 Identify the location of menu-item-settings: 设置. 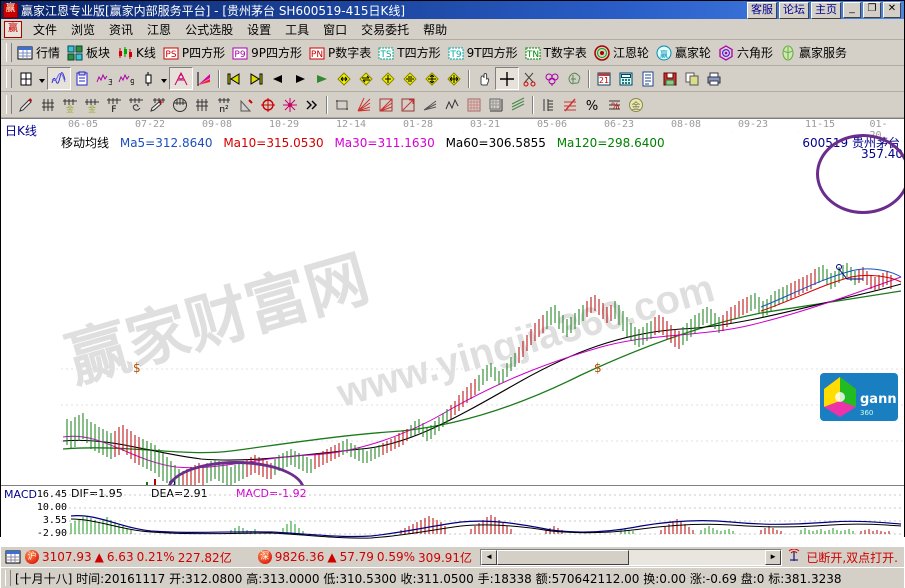
(259, 29).